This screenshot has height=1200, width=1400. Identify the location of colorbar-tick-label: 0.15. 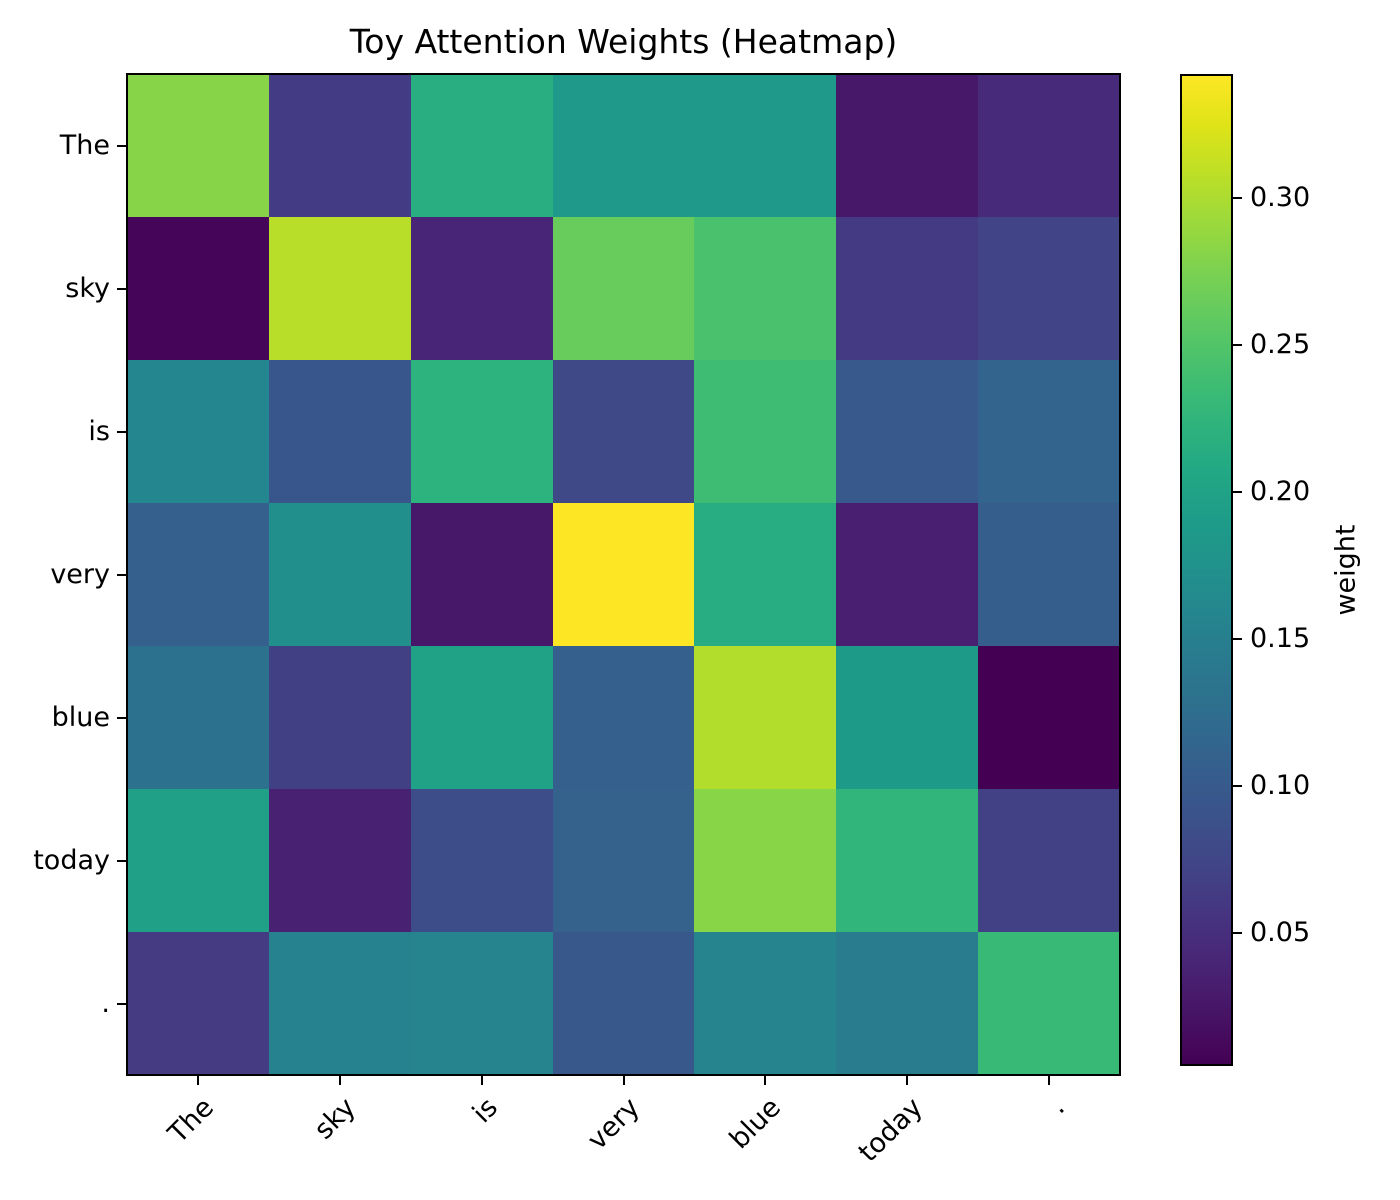
(1280, 639).